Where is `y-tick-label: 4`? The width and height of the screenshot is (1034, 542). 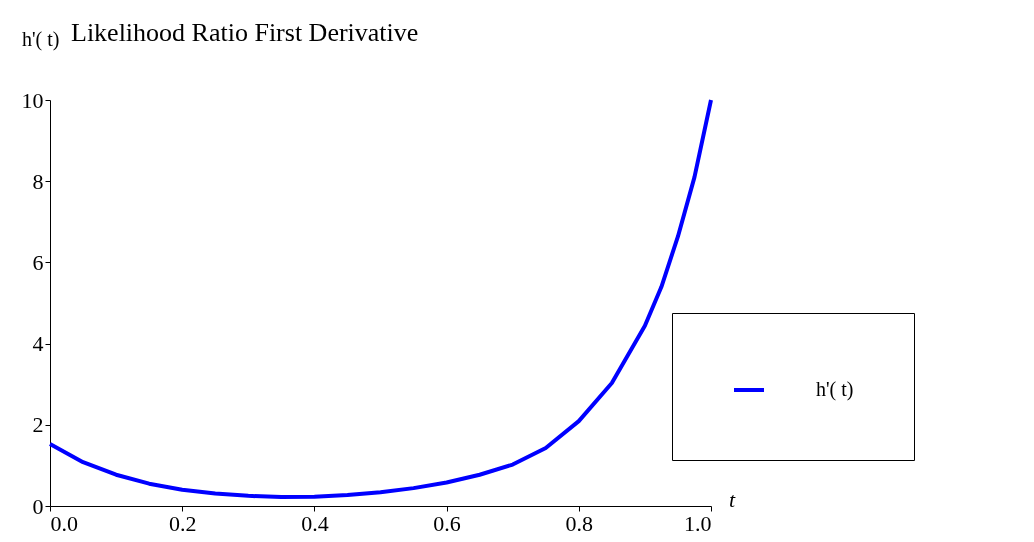 y-tick-label: 4 is located at coordinates (38, 344).